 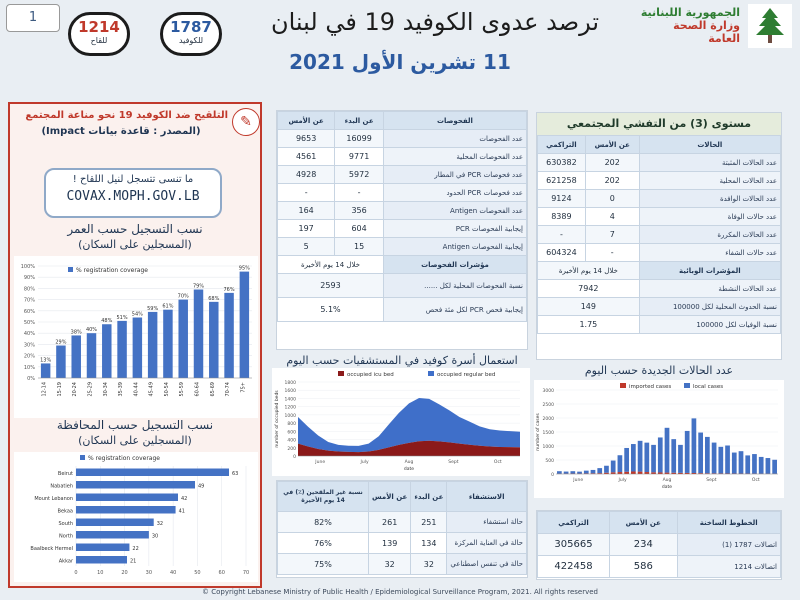 What do you see at coordinates (82, 457) in the screenshot?
I see `governorate-chart-legend-swatch` at bounding box center [82, 457].